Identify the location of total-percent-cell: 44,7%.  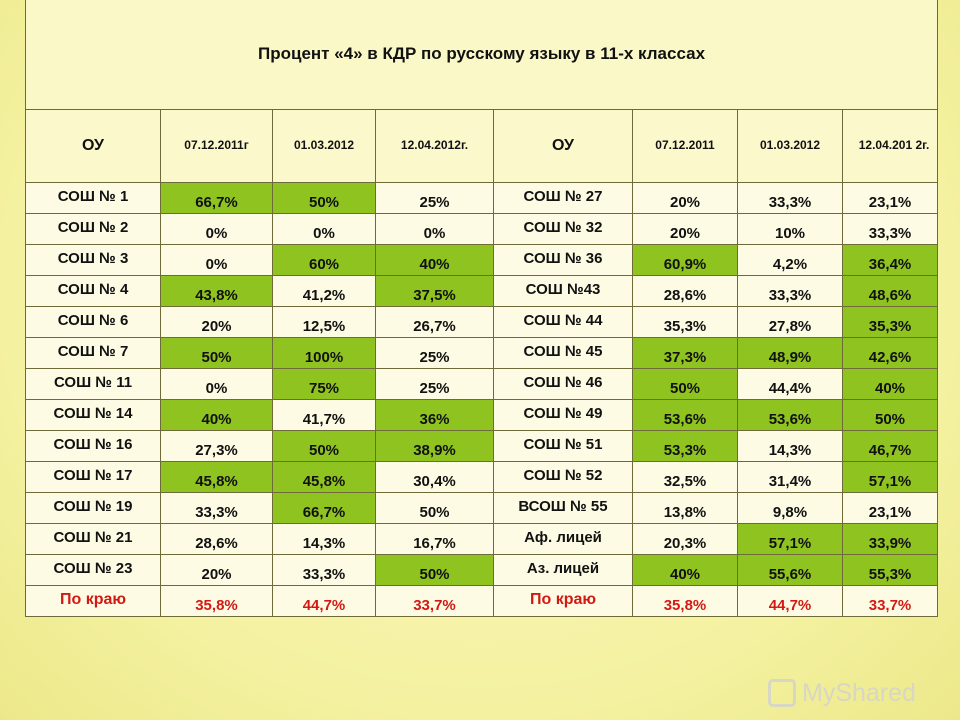
(790, 601).